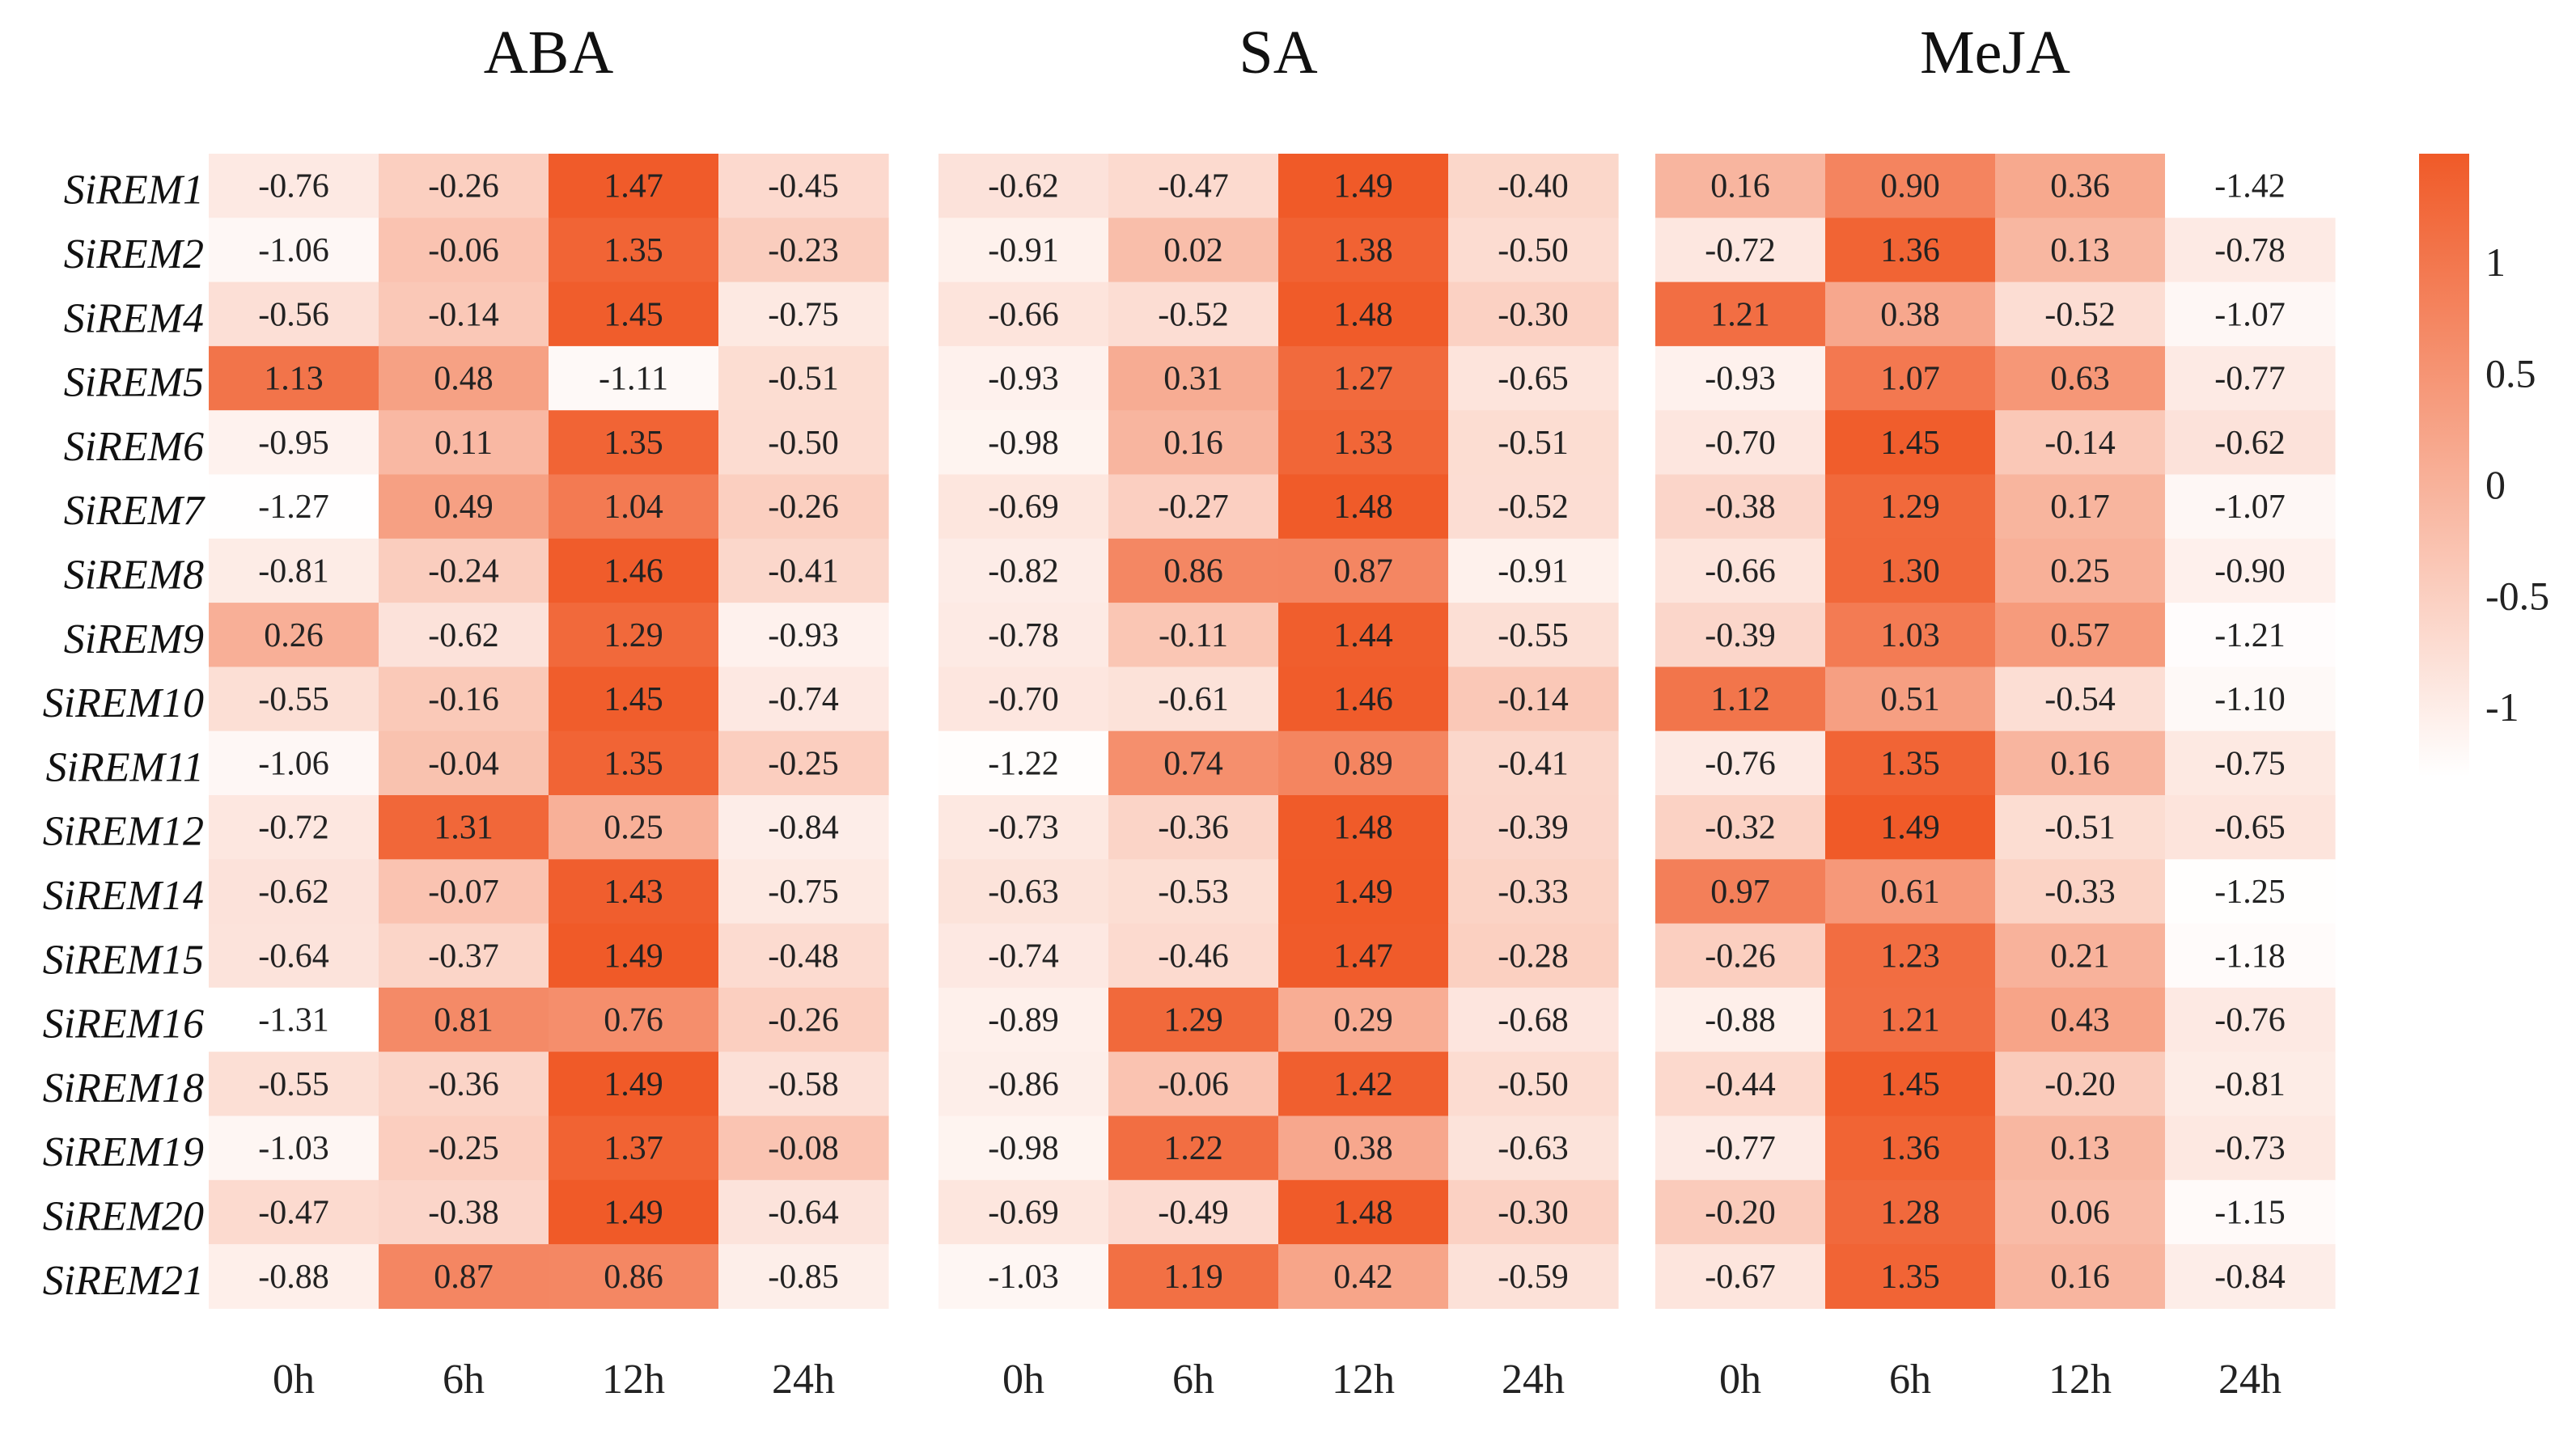 This screenshot has height=1435, width=2576. Describe the element at coordinates (2495, 262) in the screenshot. I see `legend-tick-label: 1` at that location.